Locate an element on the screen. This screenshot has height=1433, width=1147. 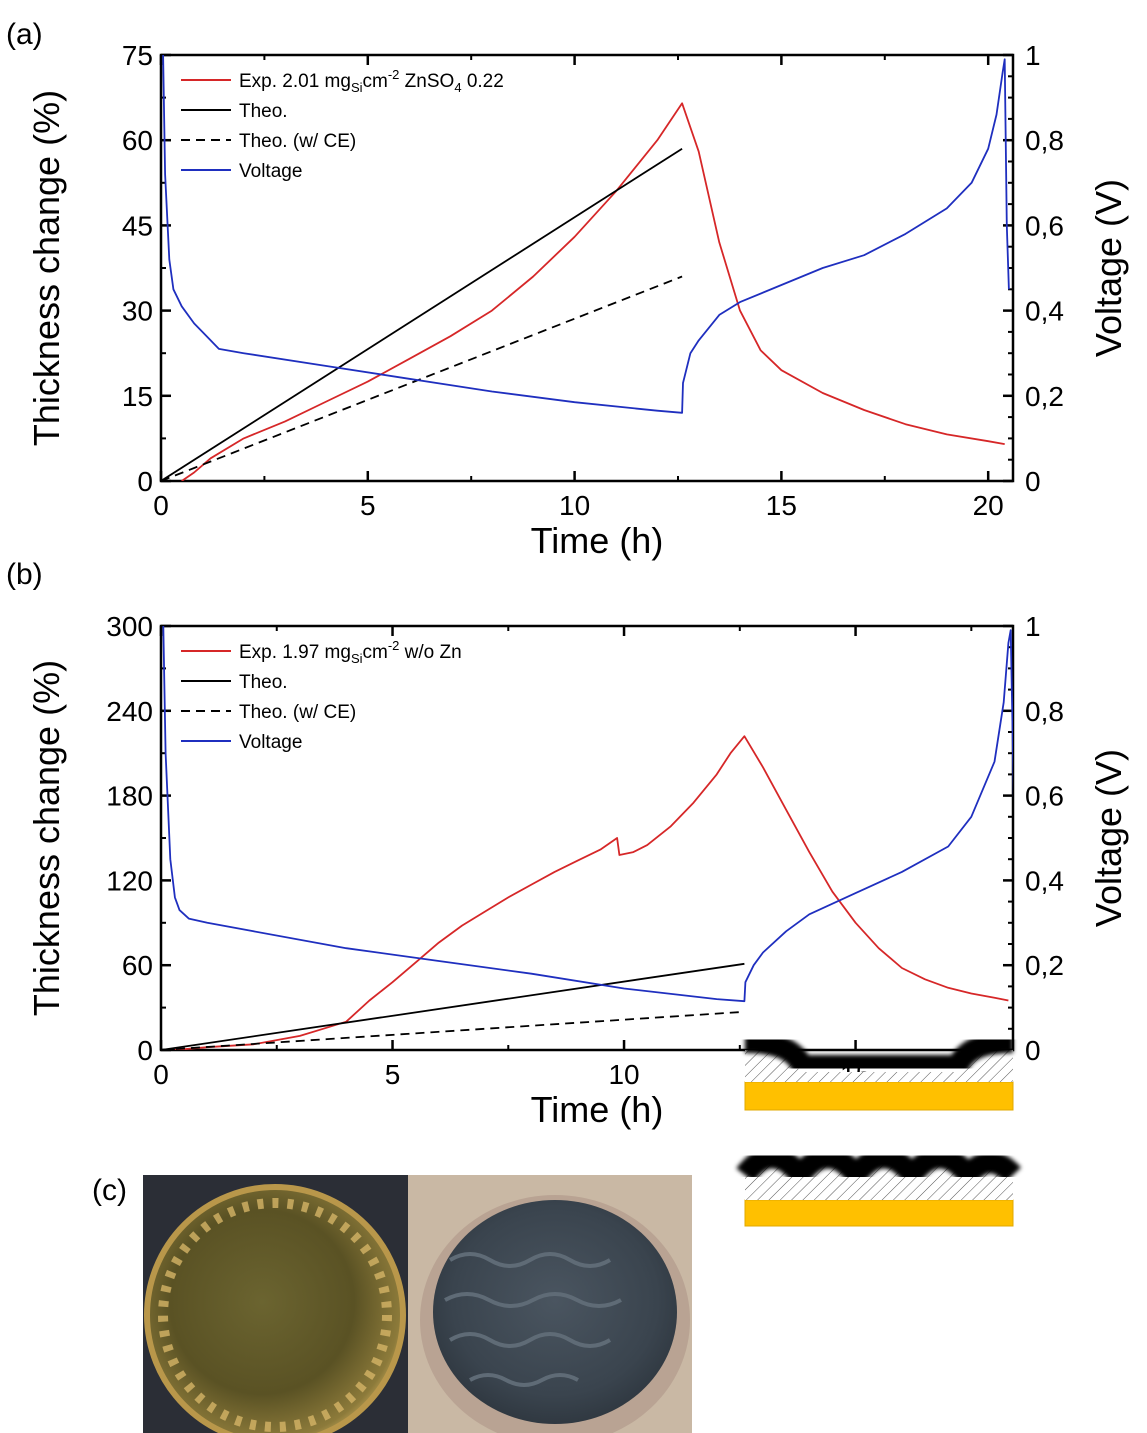
chart-a-x-tick-label: 10 is located at coordinates (574, 505).